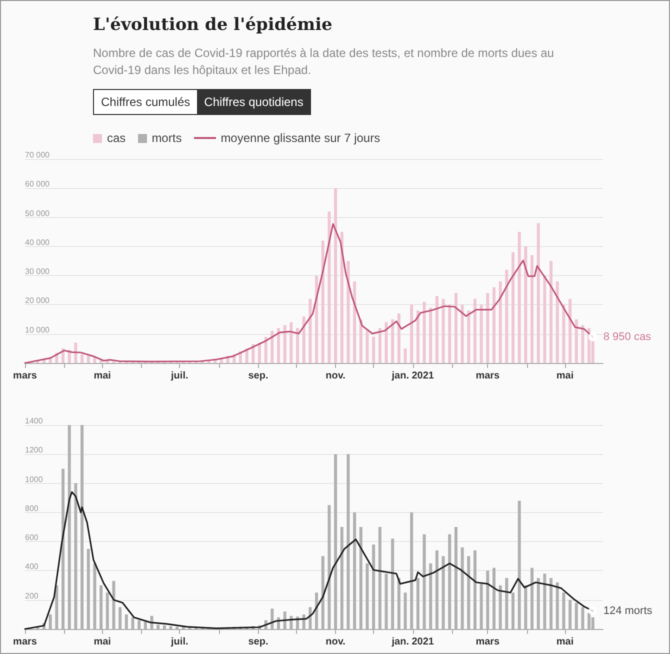 The width and height of the screenshot is (670, 654). Describe the element at coordinates (212, 25) in the screenshot. I see `chart-title: L'évolution de l'épidémie` at that location.